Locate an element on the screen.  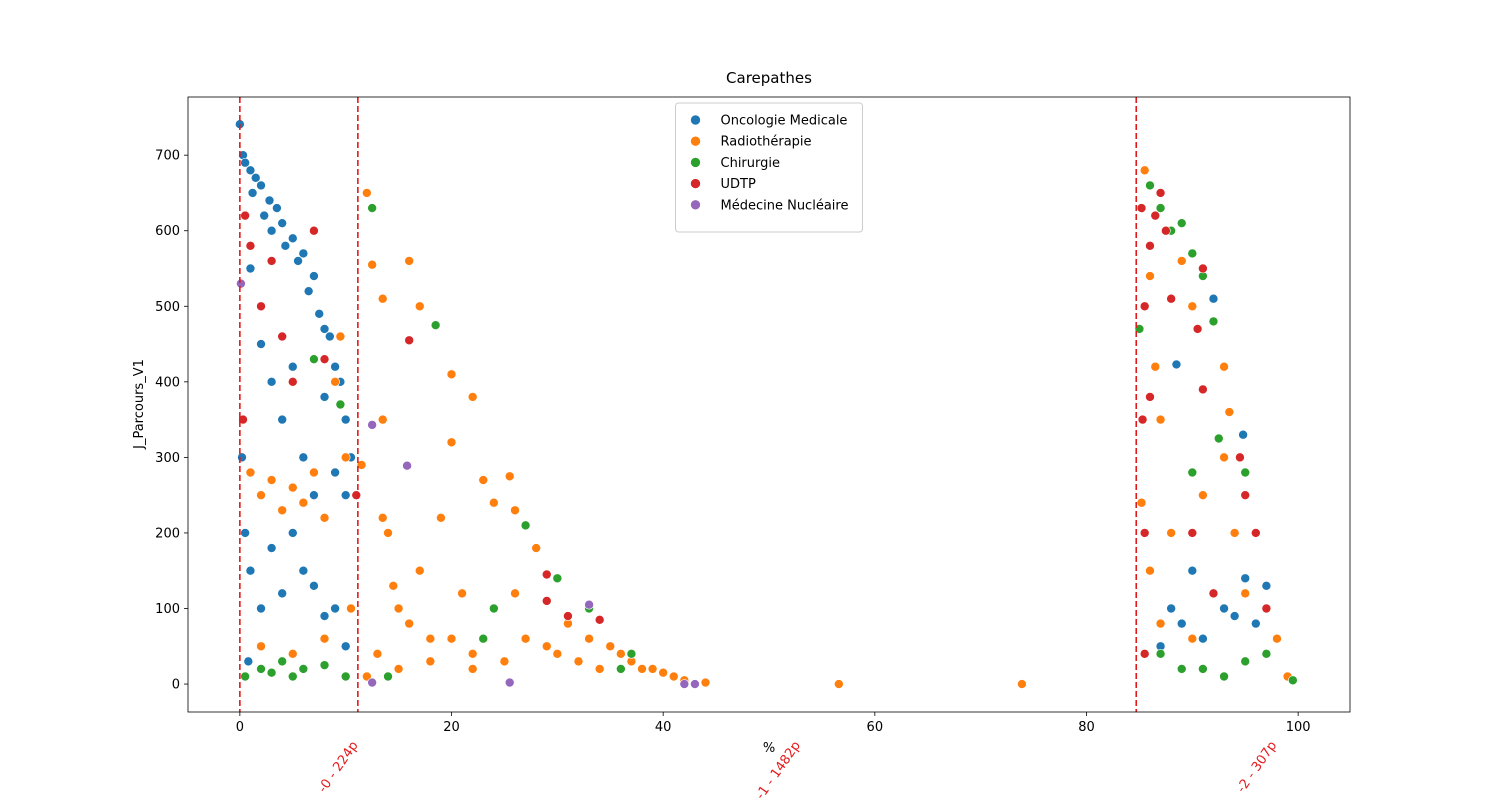
y-axis-label: J_Parcours_V1 is located at coordinates (139, 404).